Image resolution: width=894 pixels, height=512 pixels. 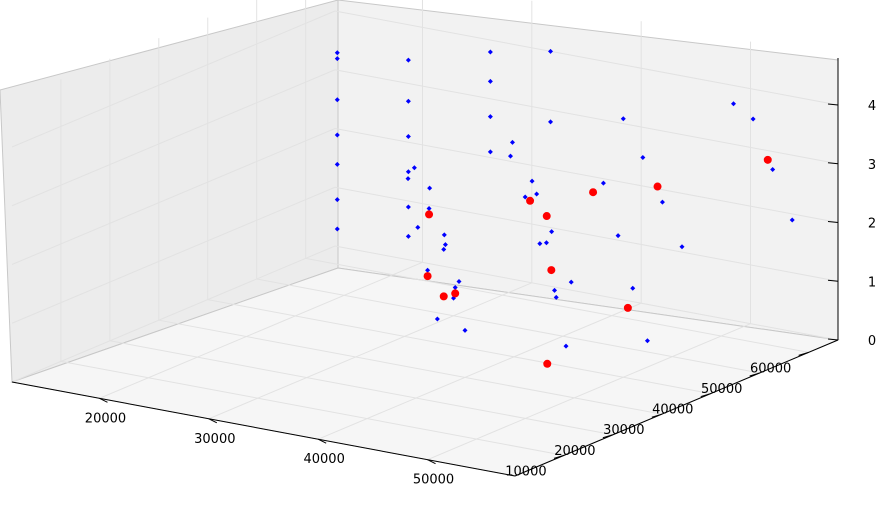 What do you see at coordinates (269, 442) in the screenshot?
I see `x-axis-ticks: 20000 30000 40000 50000` at bounding box center [269, 442].